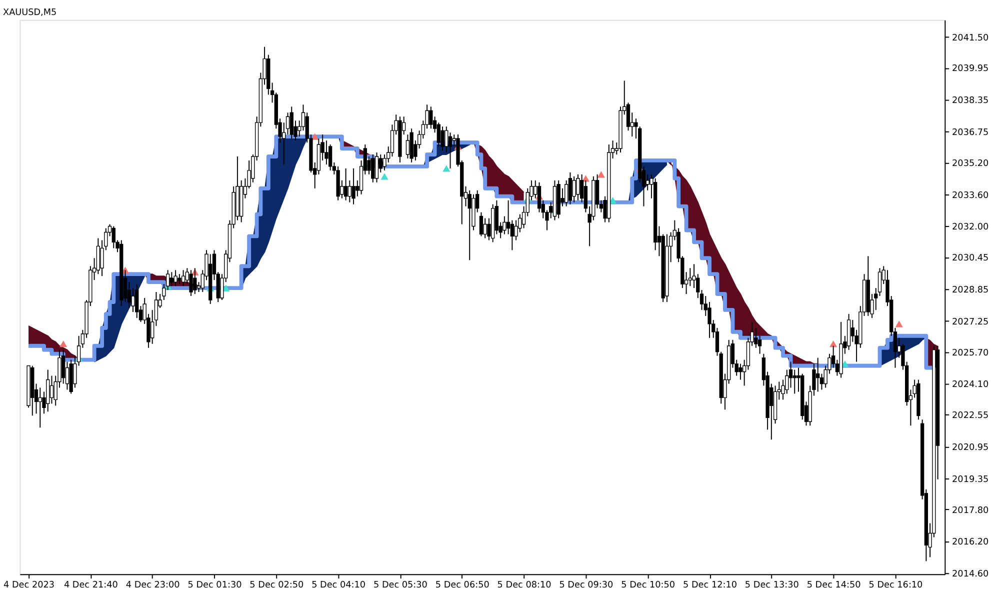 The image size is (991, 605). Describe the element at coordinates (970, 290) in the screenshot. I see `y-tick-label: 2028.85` at that location.